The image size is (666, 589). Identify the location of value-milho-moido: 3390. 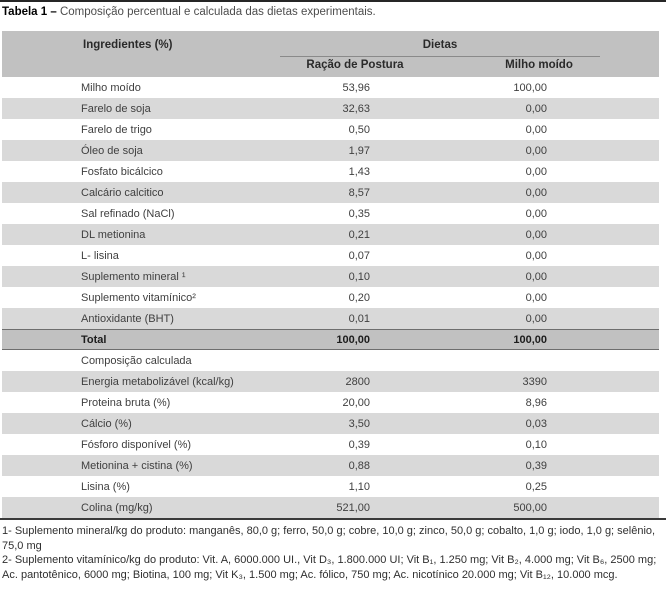
(534, 381).